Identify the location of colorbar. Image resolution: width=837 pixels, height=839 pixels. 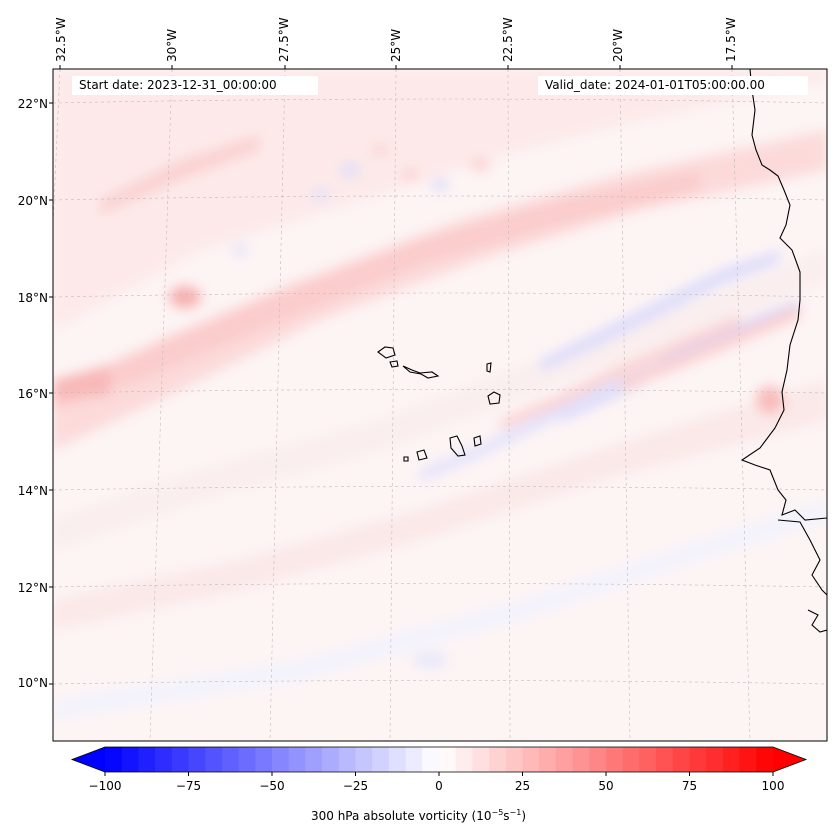
(439, 761).